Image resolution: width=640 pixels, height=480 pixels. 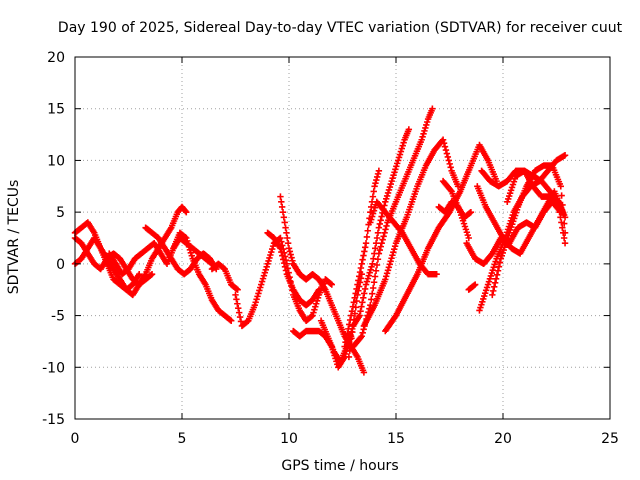 What do you see at coordinates (56, 110) in the screenshot?
I see `y-tick-label: 15` at bounding box center [56, 110].